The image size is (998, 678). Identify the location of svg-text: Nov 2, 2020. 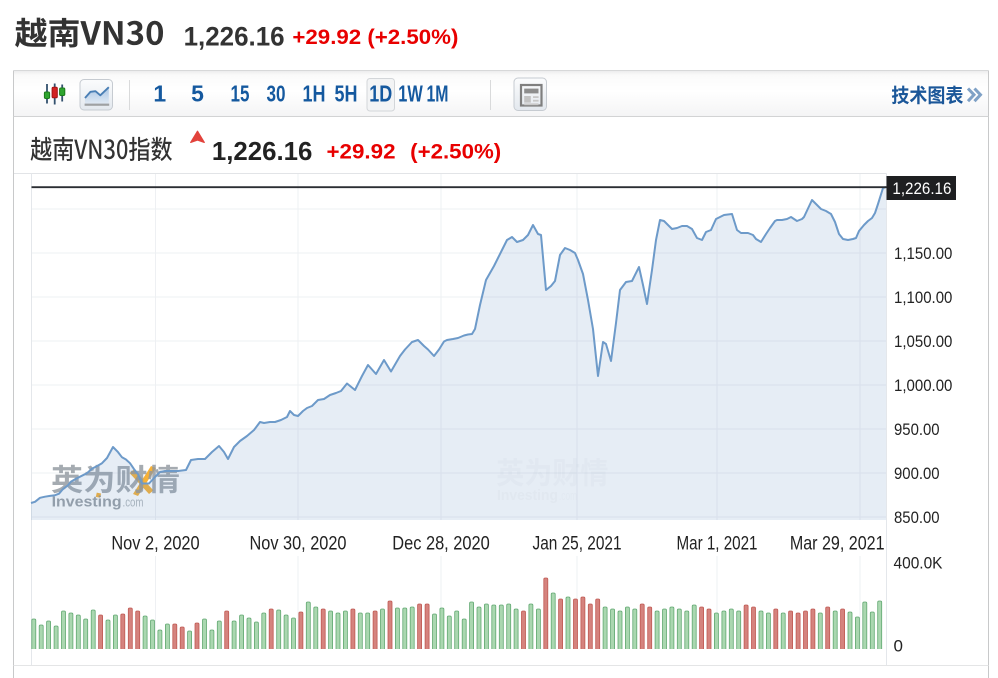
(155, 543).